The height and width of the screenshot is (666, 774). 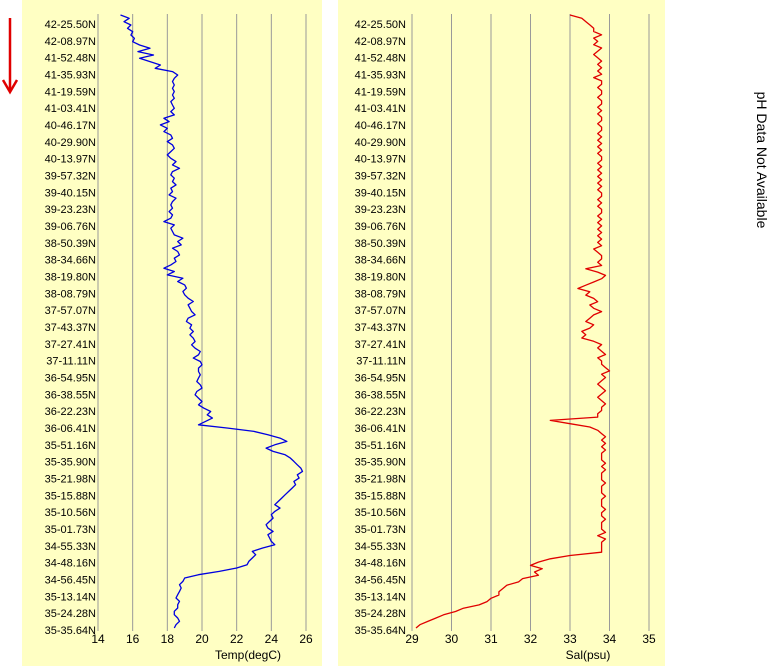 I want to click on salinity-latitude-tick-label: 39-40.15N, so click(x=380, y=193).